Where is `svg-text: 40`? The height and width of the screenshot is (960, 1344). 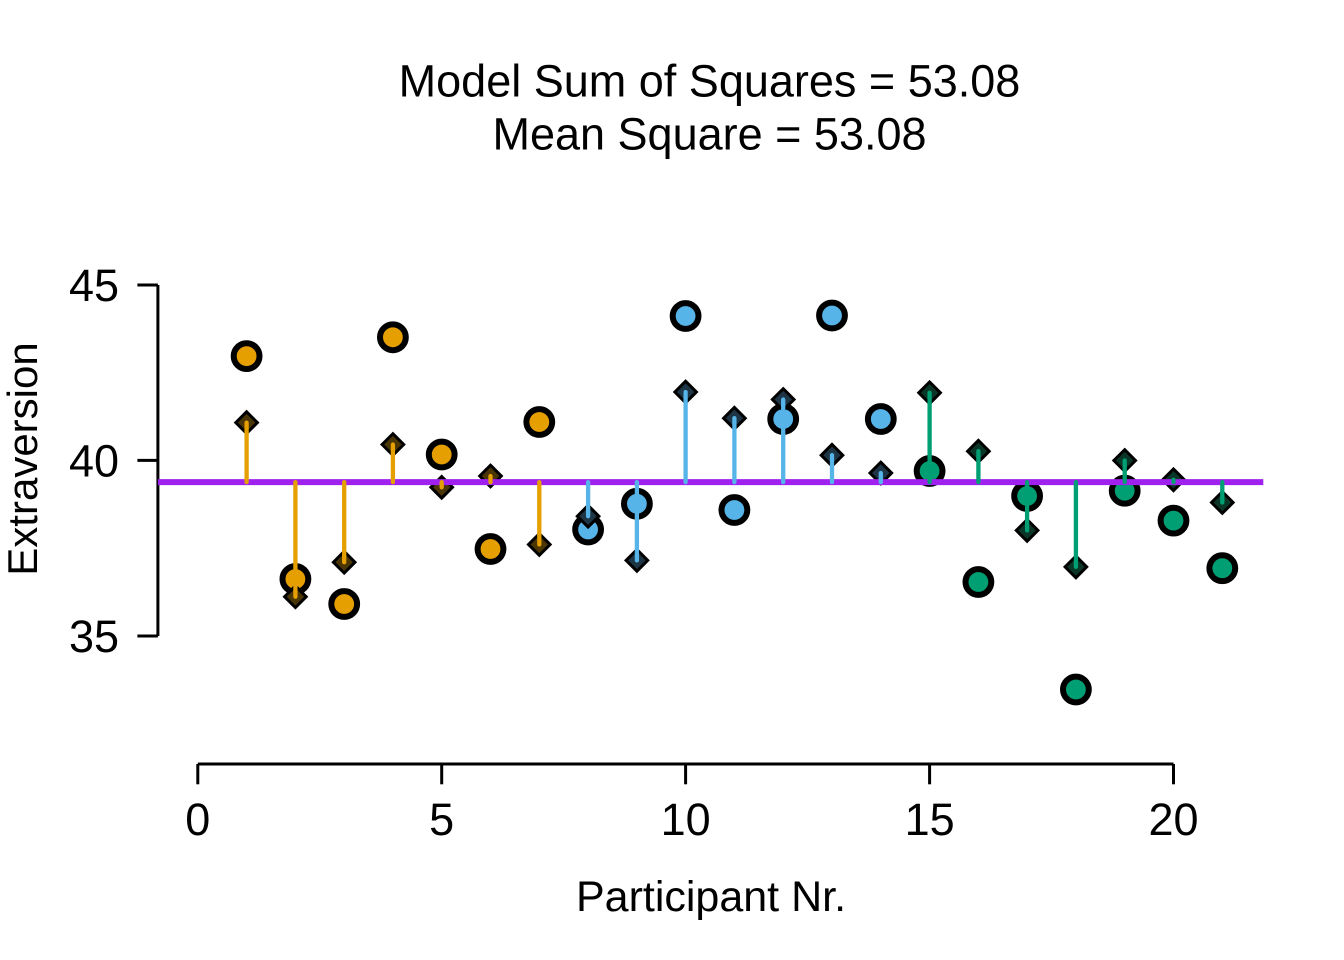 svg-text: 40 is located at coordinates (94, 460).